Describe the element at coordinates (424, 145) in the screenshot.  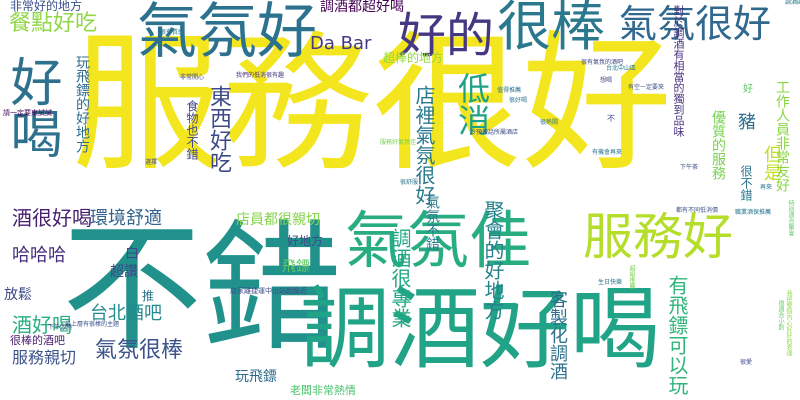
I see `word-17: 店裡氣氛很好` at that location.